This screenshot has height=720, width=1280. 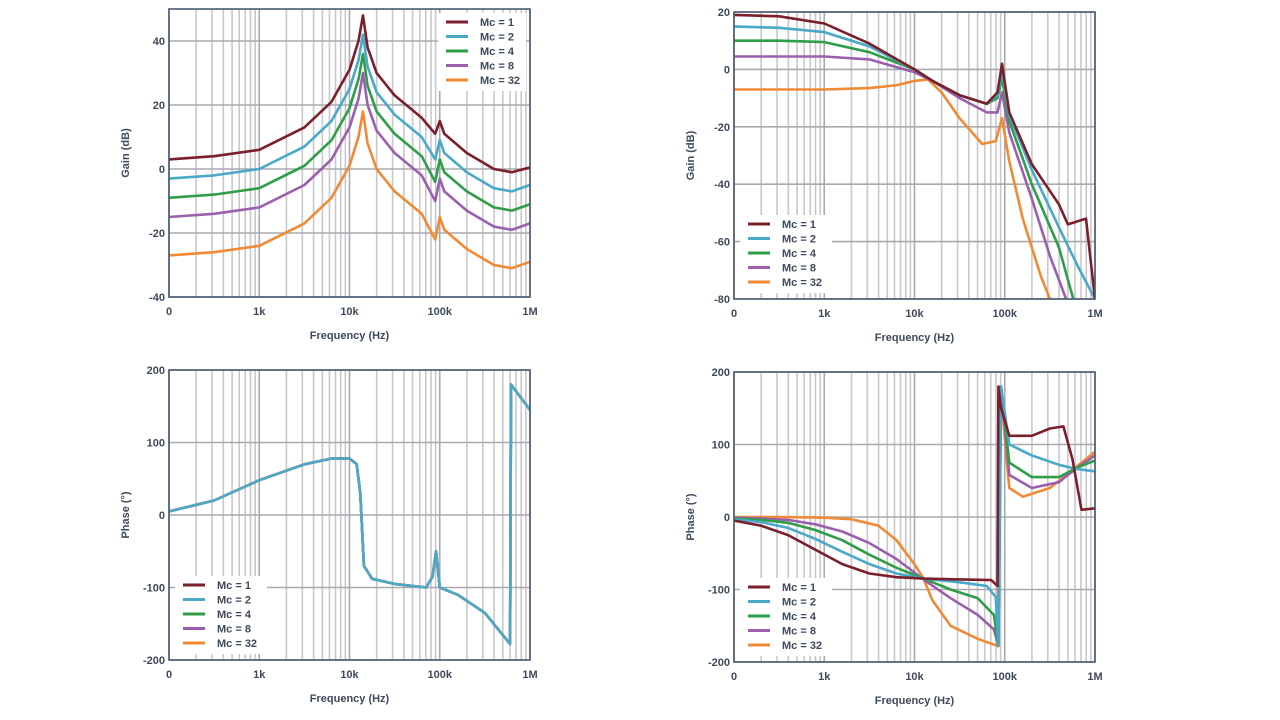 I want to click on y-tick-label: -80, so click(x=722, y=300).